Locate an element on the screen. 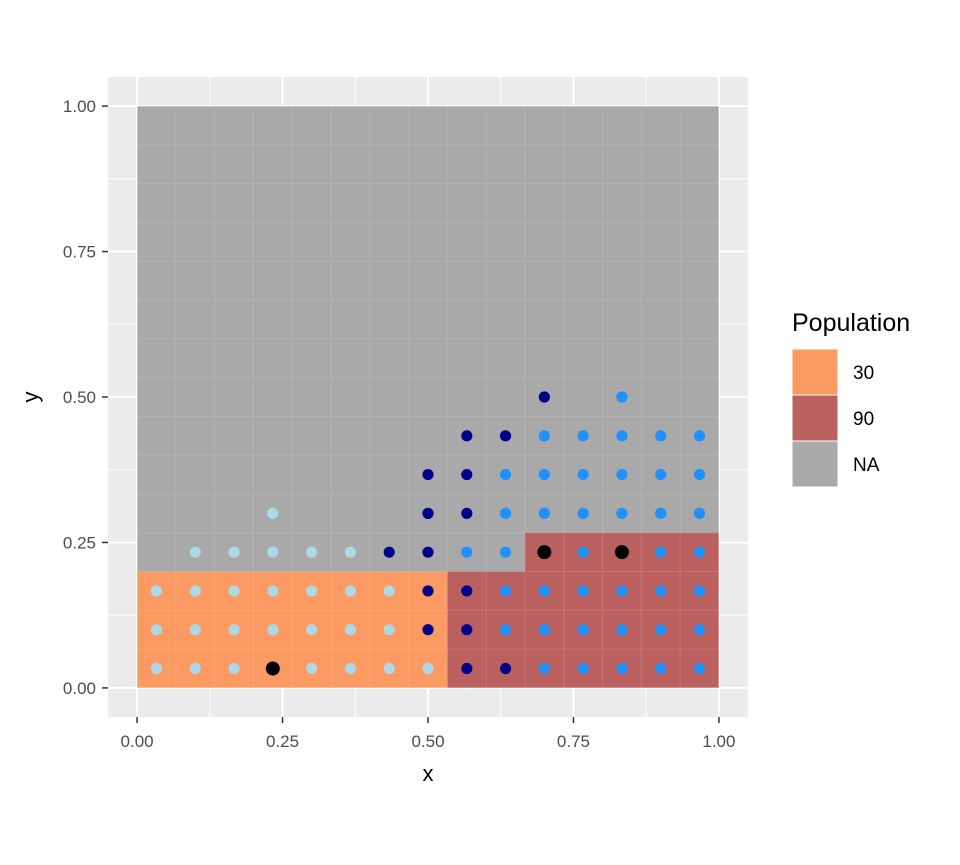  legend-label: 30 is located at coordinates (863, 373).